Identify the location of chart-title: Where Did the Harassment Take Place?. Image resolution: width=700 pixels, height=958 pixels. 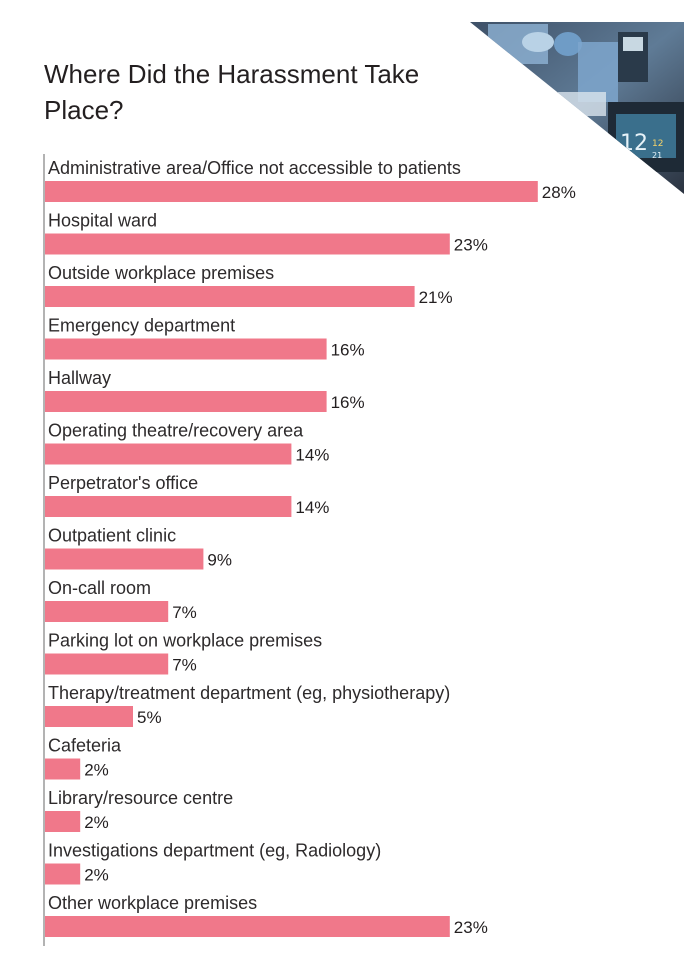
(232, 92).